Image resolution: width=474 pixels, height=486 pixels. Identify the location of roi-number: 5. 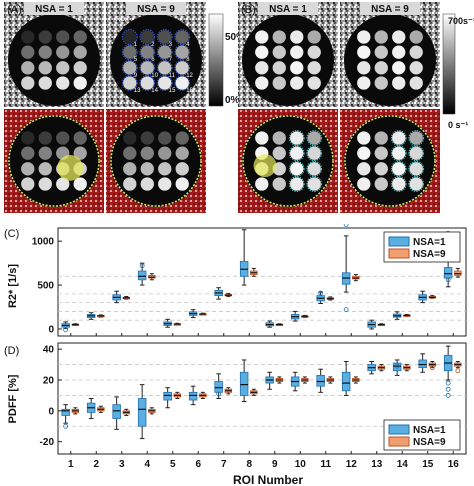
(136, 60).